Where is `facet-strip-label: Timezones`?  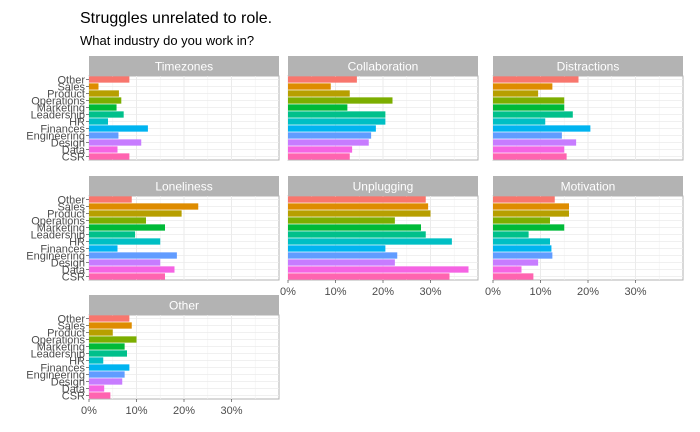 facet-strip-label: Timezones is located at coordinates (184, 67).